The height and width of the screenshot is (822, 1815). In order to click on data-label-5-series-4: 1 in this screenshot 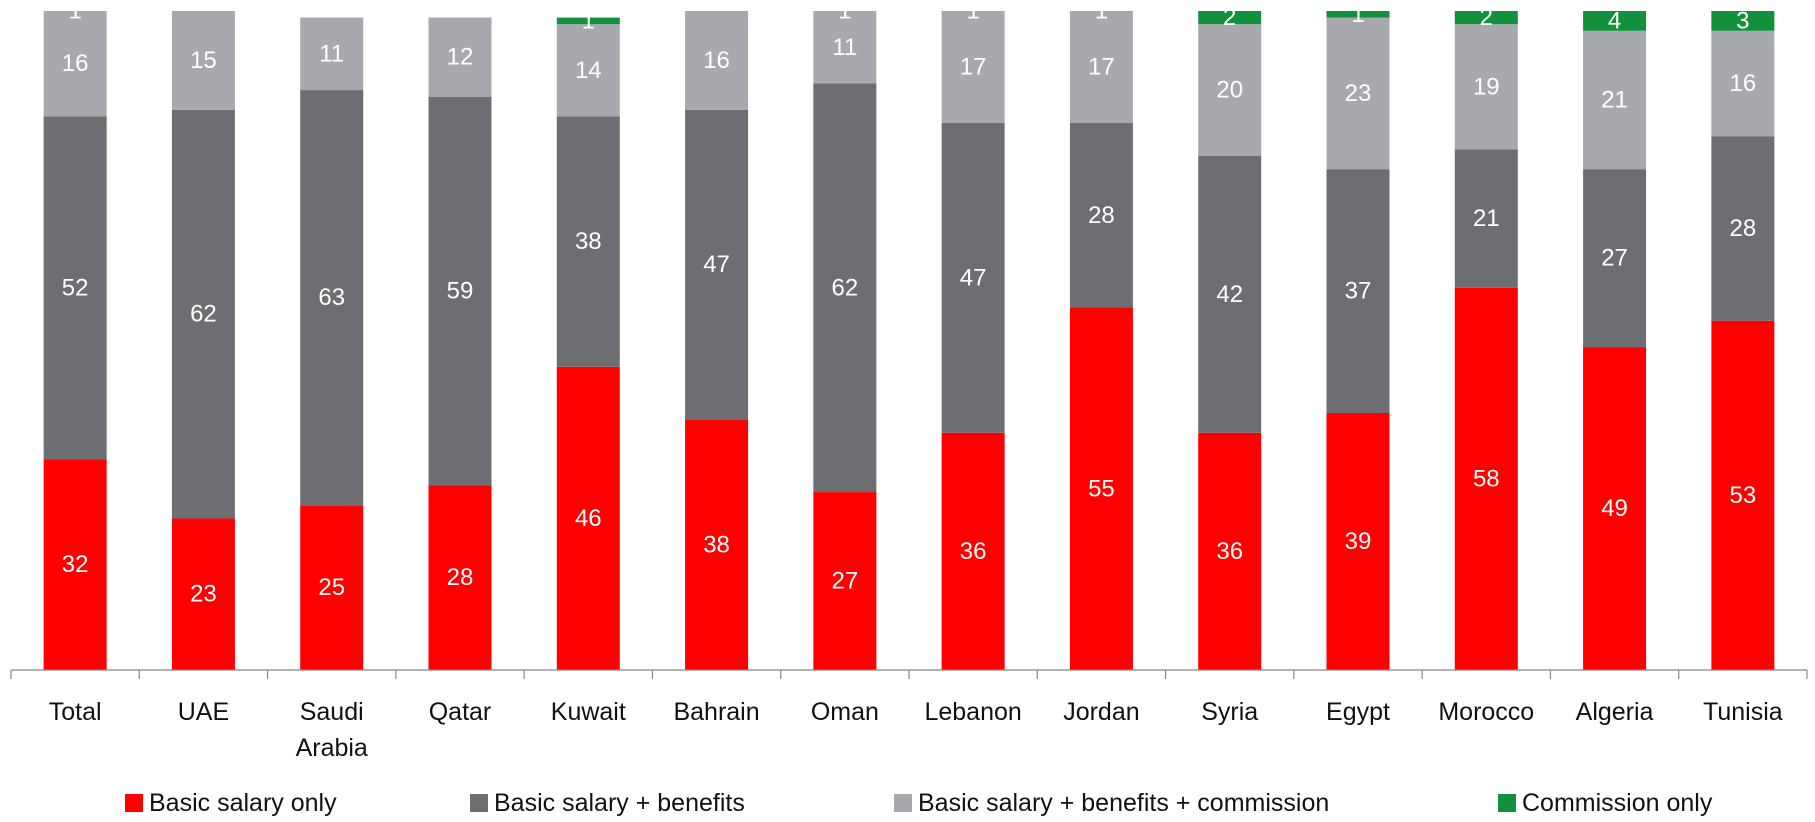, I will do `click(588, 20)`.